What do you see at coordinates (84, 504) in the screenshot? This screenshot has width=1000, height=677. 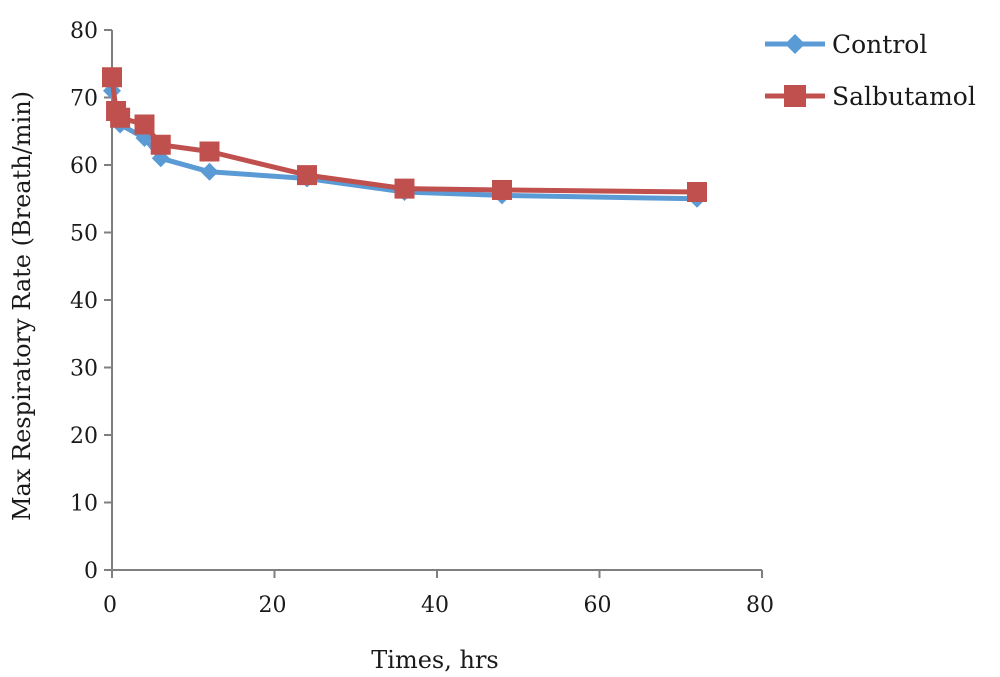 I see `y-tick-label: 10` at bounding box center [84, 504].